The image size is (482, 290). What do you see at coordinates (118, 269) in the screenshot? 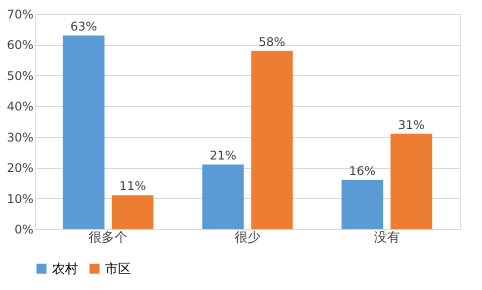
I see `legend-label: 市区` at bounding box center [118, 269].